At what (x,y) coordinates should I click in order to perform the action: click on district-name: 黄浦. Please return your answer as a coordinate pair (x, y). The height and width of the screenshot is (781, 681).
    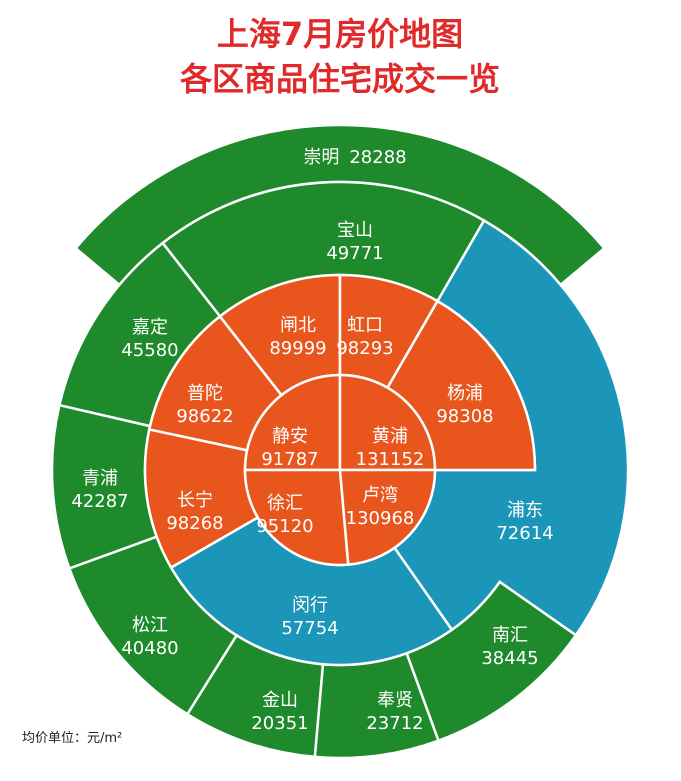
    Looking at the image, I should click on (390, 436).